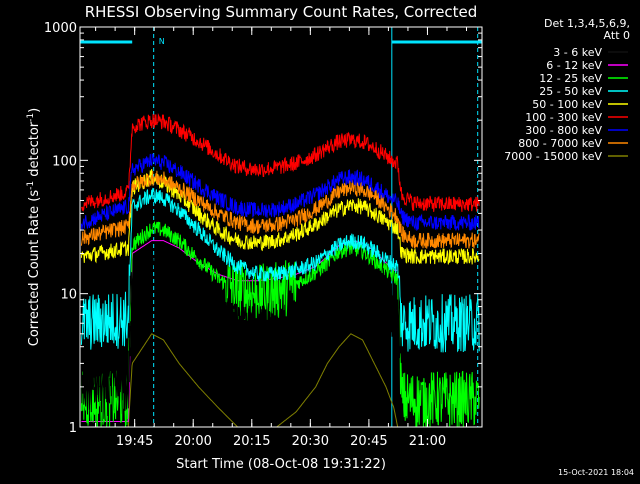 This screenshot has width=640, height=484. Describe the element at coordinates (563, 130) in the screenshot. I see `legend-label-7: 300 - 800 keV` at that location.